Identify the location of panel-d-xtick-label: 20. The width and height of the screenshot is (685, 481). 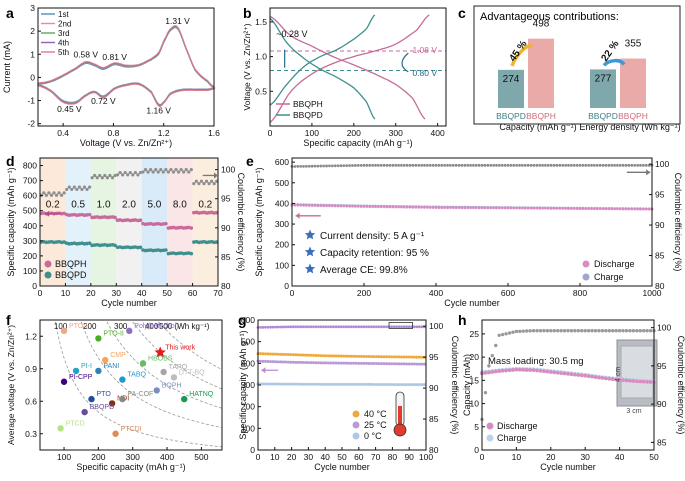
(91, 293).